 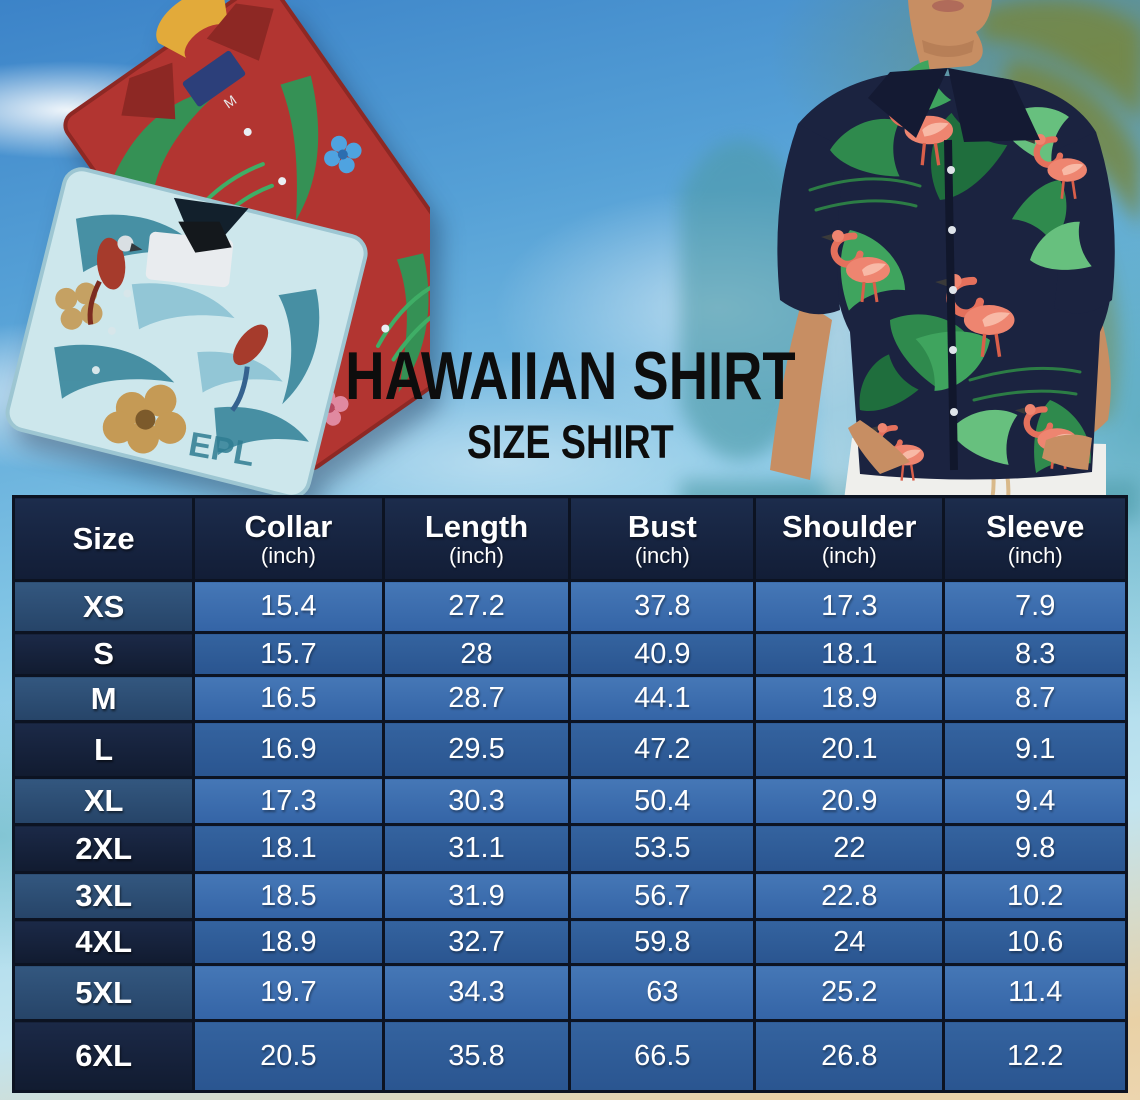 What do you see at coordinates (1035, 896) in the screenshot?
I see `sleeve-value-cell: 10.2` at bounding box center [1035, 896].